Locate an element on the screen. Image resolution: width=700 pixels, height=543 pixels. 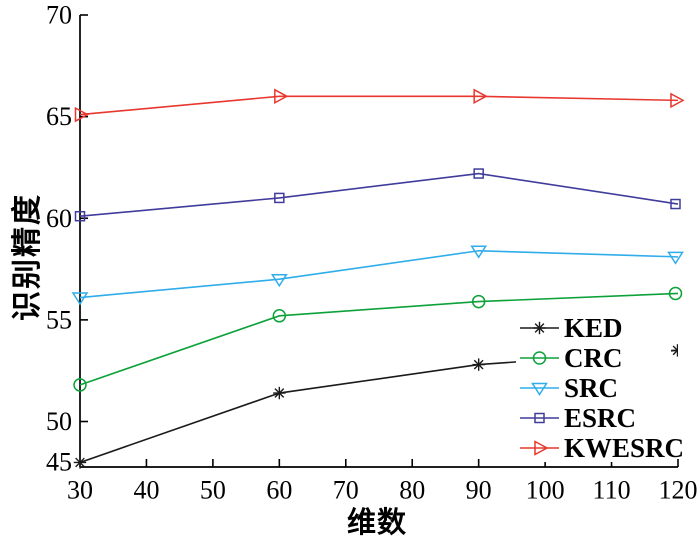
x-tick-label: 30 is located at coordinates (80, 490).